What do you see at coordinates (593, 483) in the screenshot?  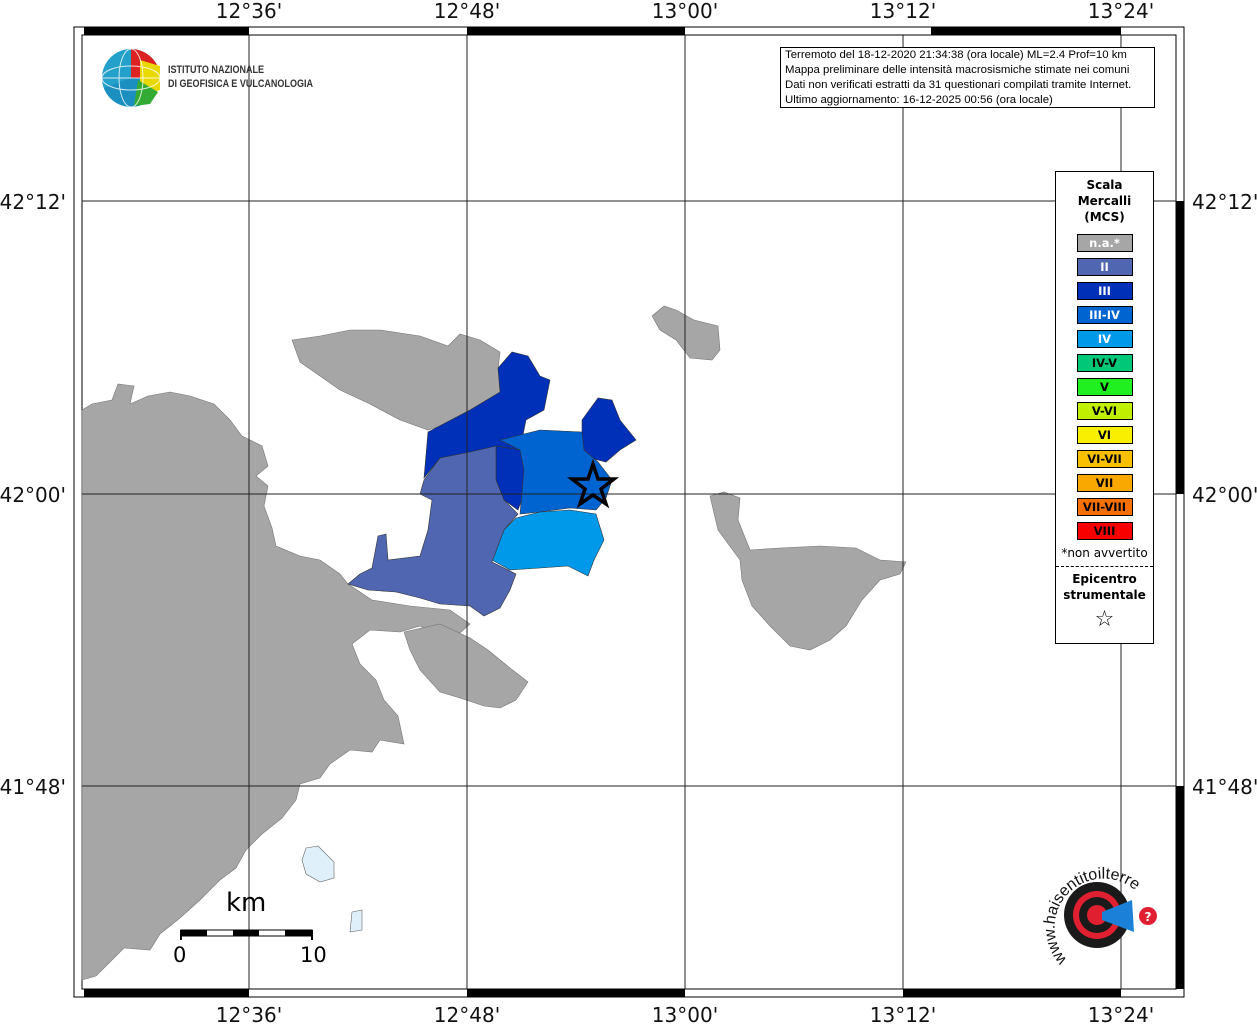 I see `epicenter-star-icon` at bounding box center [593, 483].